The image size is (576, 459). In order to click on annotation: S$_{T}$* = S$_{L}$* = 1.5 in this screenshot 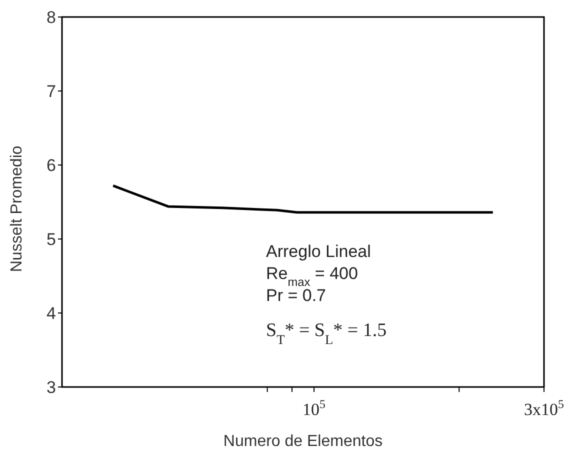, I will do `click(326, 333)`.